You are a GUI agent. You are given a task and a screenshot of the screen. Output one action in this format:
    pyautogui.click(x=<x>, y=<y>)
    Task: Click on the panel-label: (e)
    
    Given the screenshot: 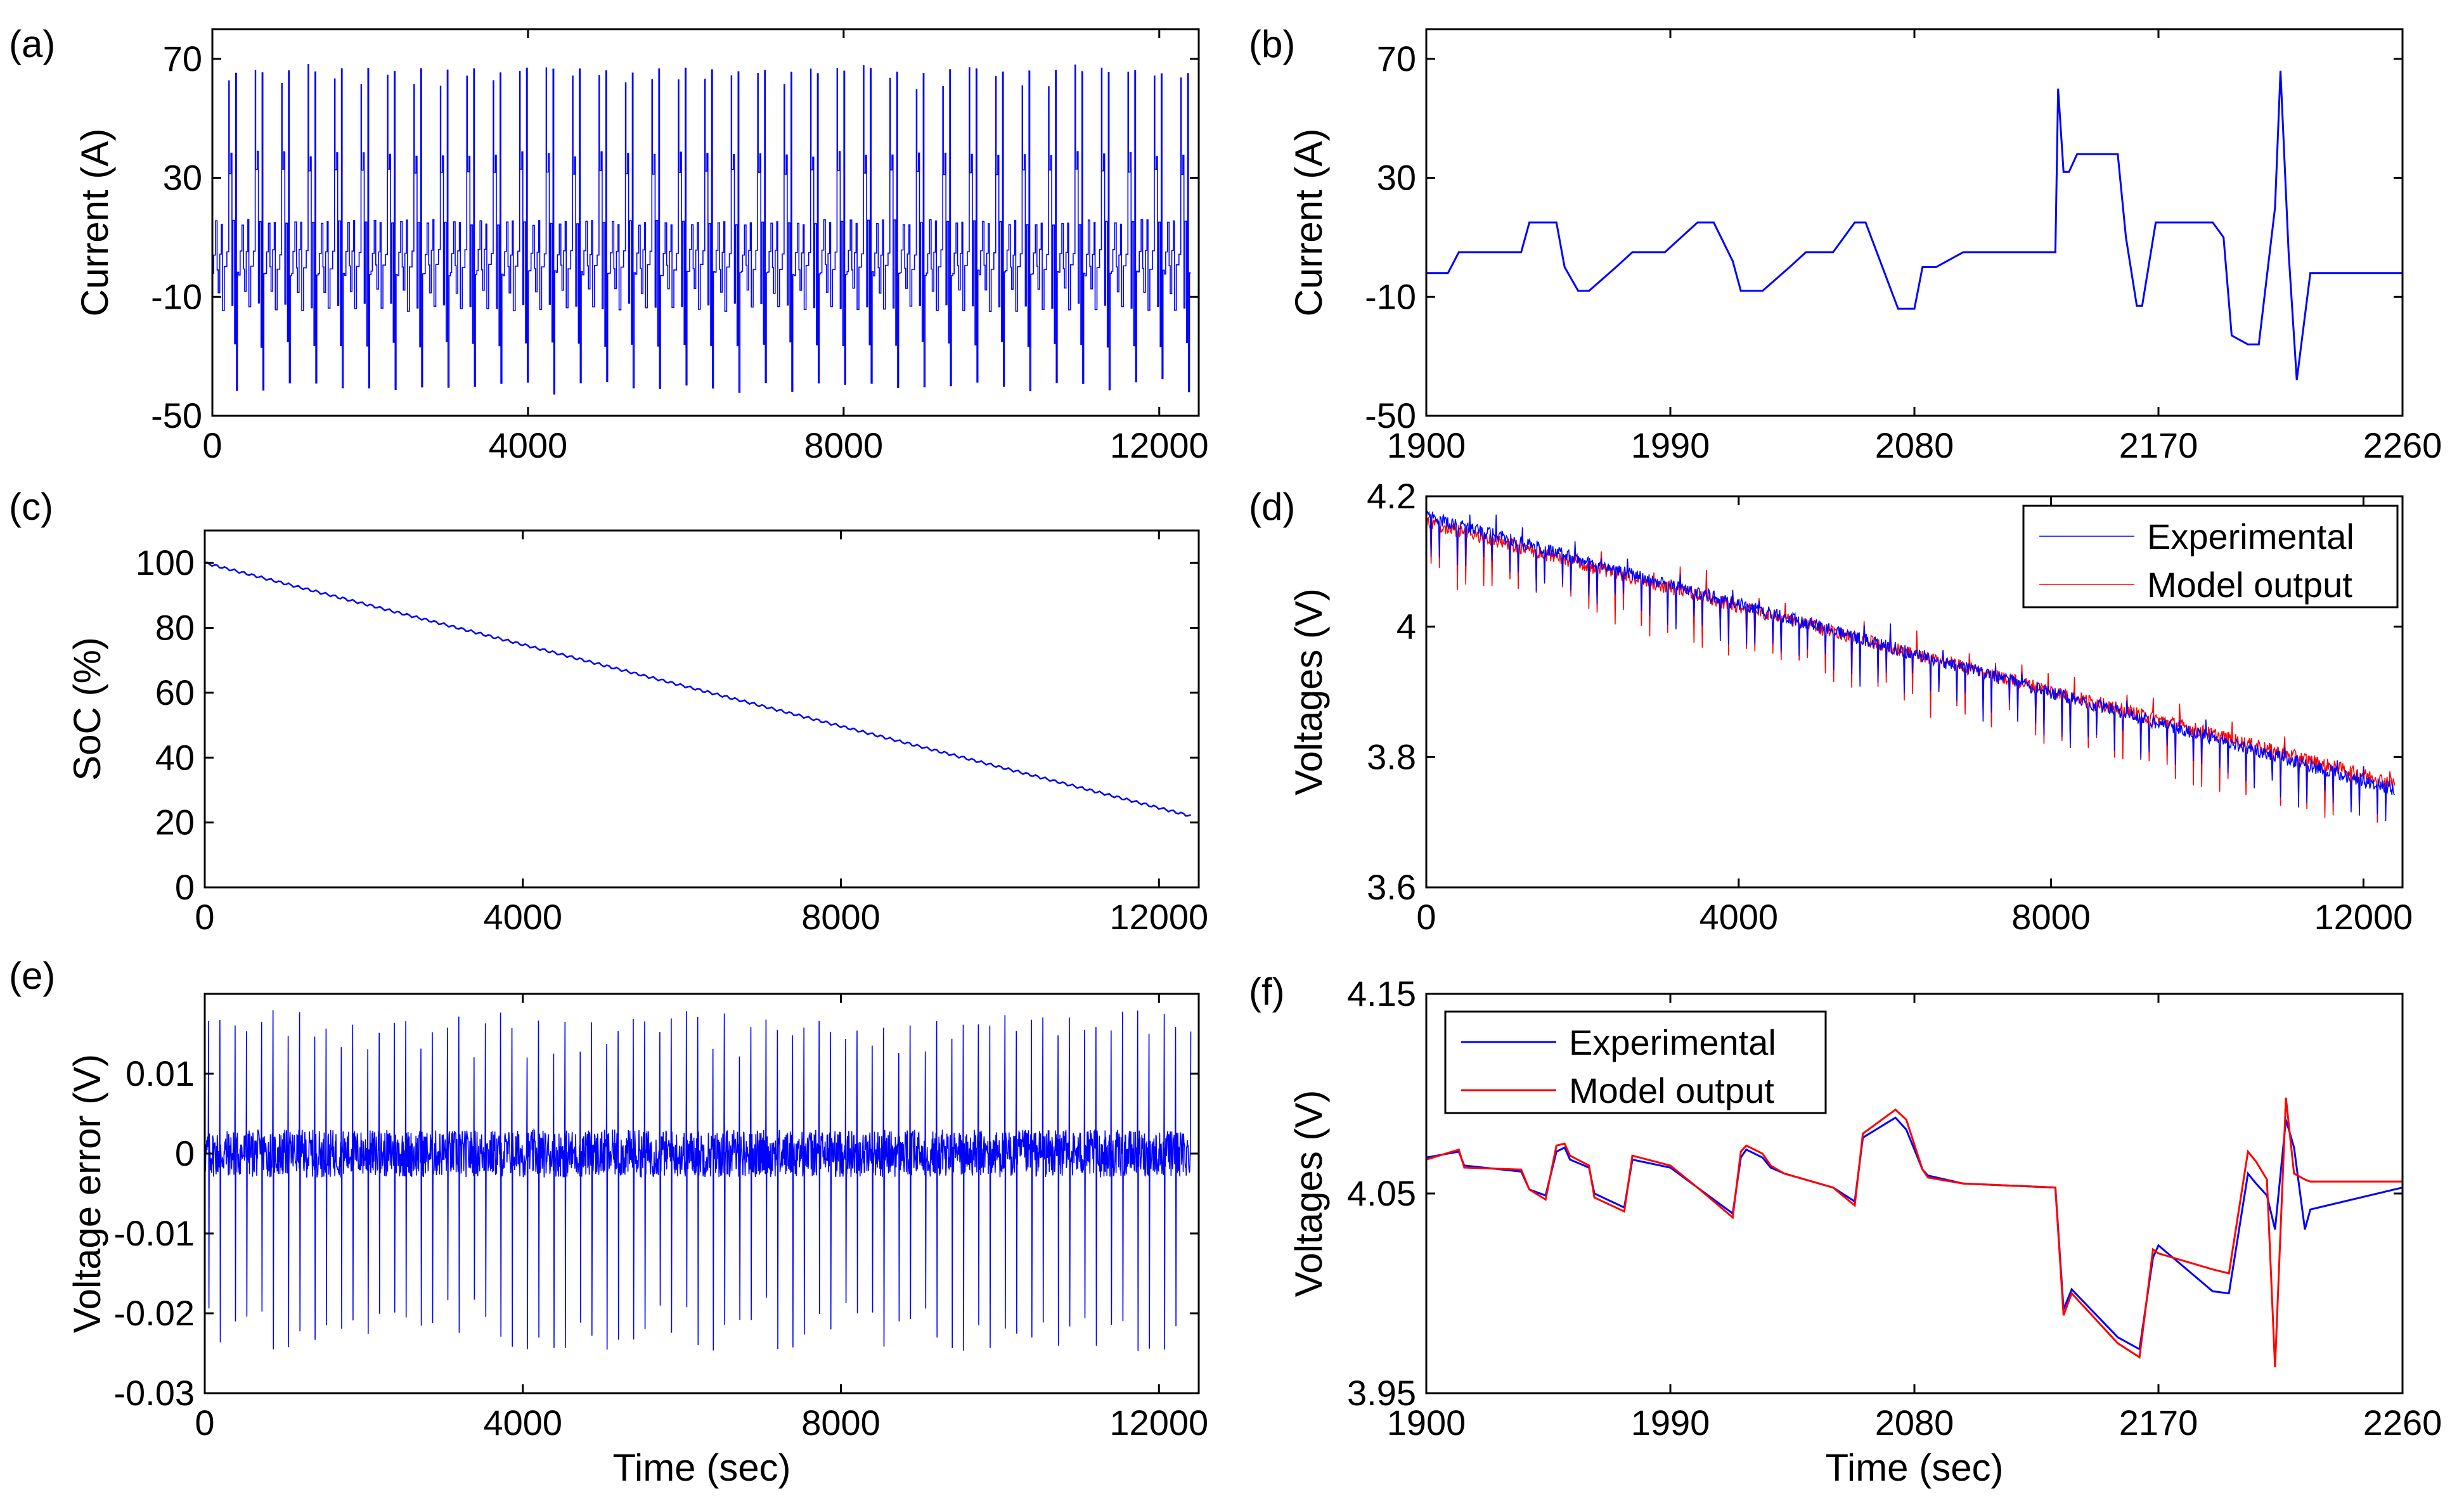 What is the action you would take?
    pyautogui.click(x=32, y=976)
    